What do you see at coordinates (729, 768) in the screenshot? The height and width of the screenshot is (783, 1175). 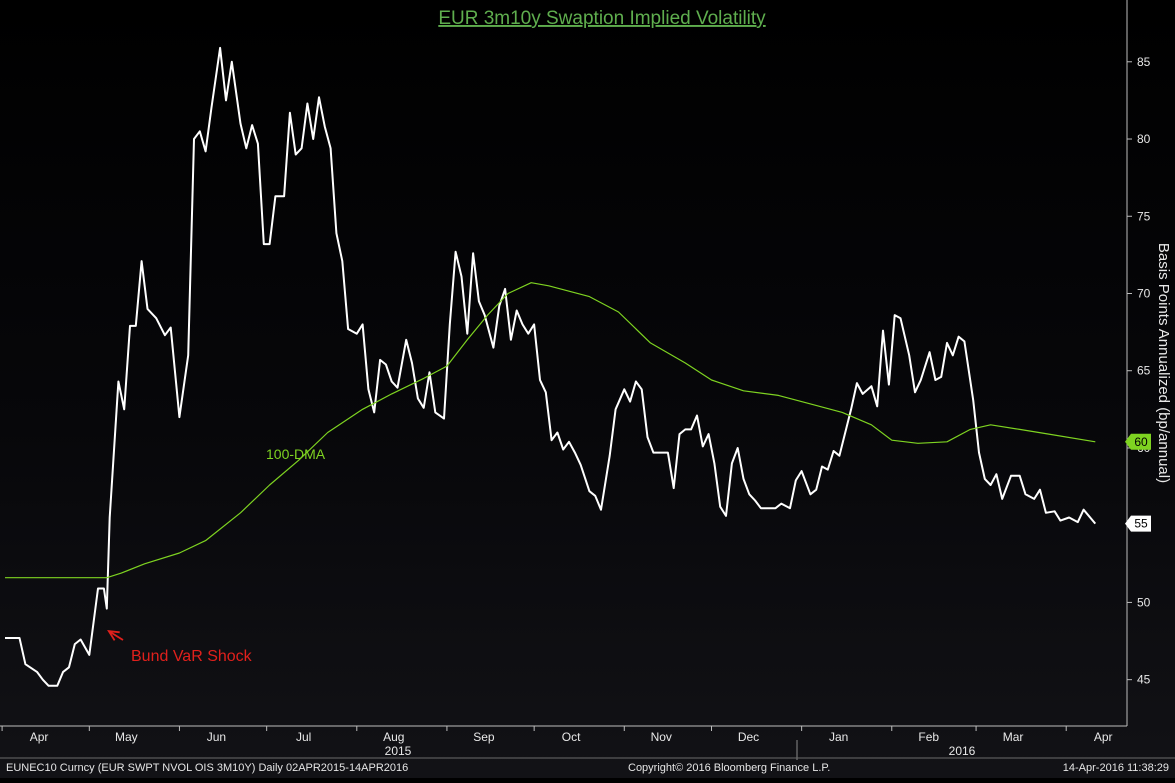 I see `footer-copyright: Copyright© 2016 Bloomberg Finance L.P.` at bounding box center [729, 768].